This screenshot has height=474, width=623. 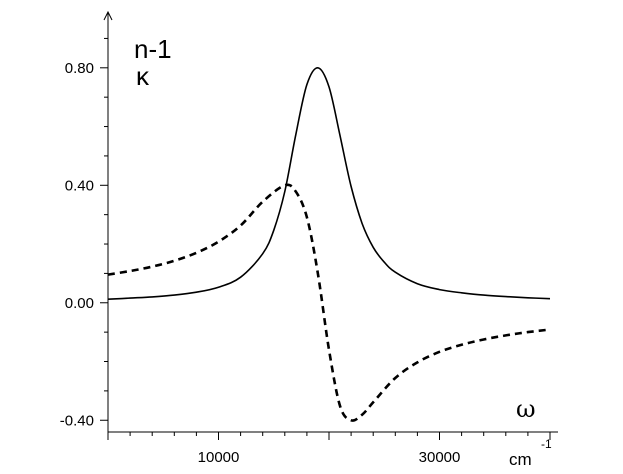 I want to click on x-axis-label: ω, so click(x=526, y=409).